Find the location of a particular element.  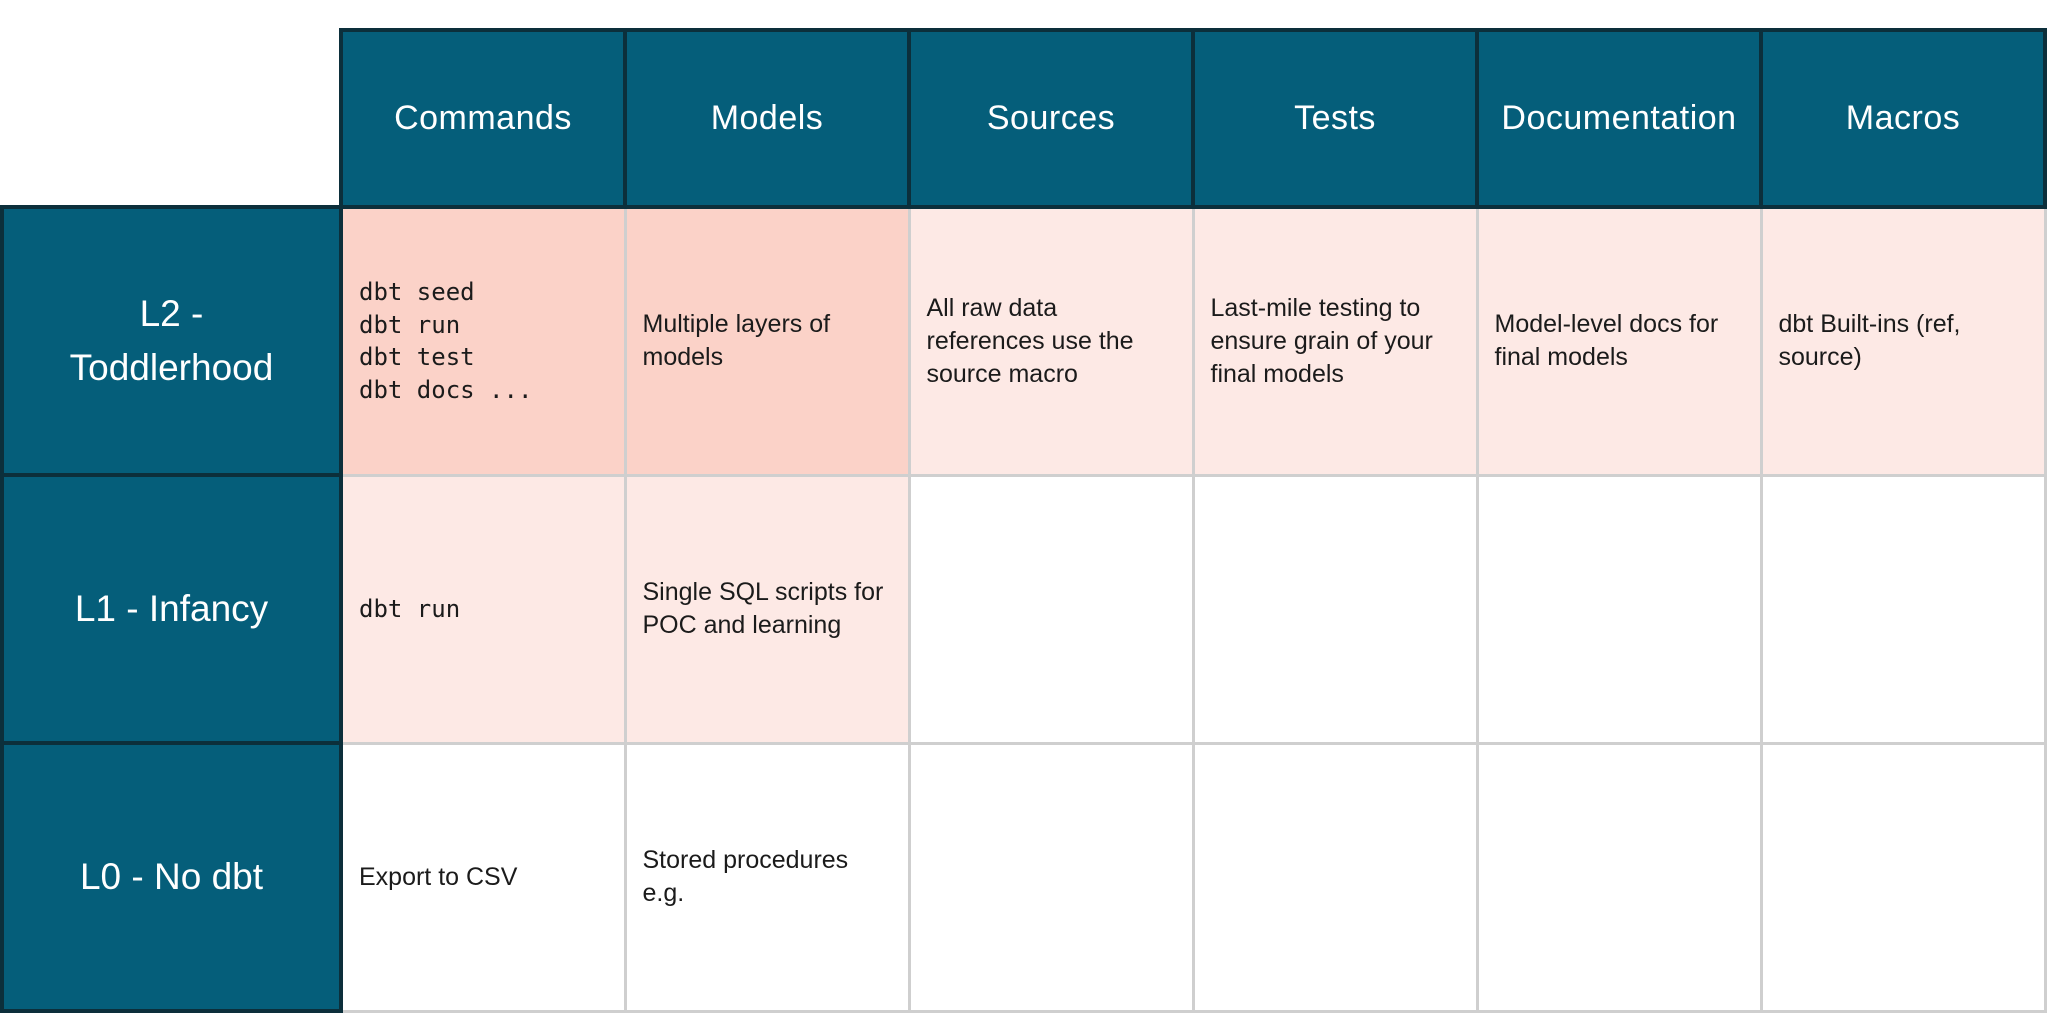

cell-l1-models: Single SQL scripts for POC and learning is located at coordinates (767, 609).